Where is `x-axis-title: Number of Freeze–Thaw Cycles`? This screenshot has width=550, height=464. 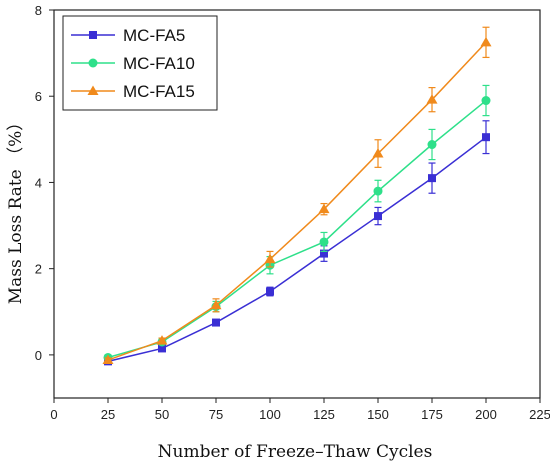 x-axis-title: Number of Freeze–Thaw Cycles is located at coordinates (295, 452).